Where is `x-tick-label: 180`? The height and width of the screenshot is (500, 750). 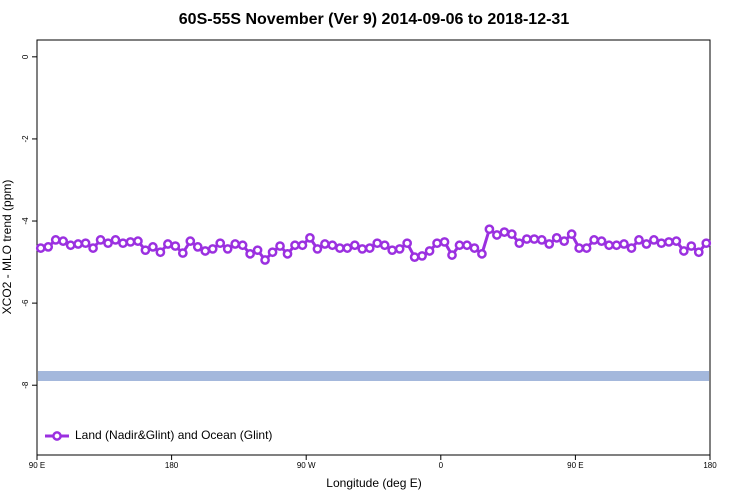
x-tick-label: 180 is located at coordinates (710, 465).